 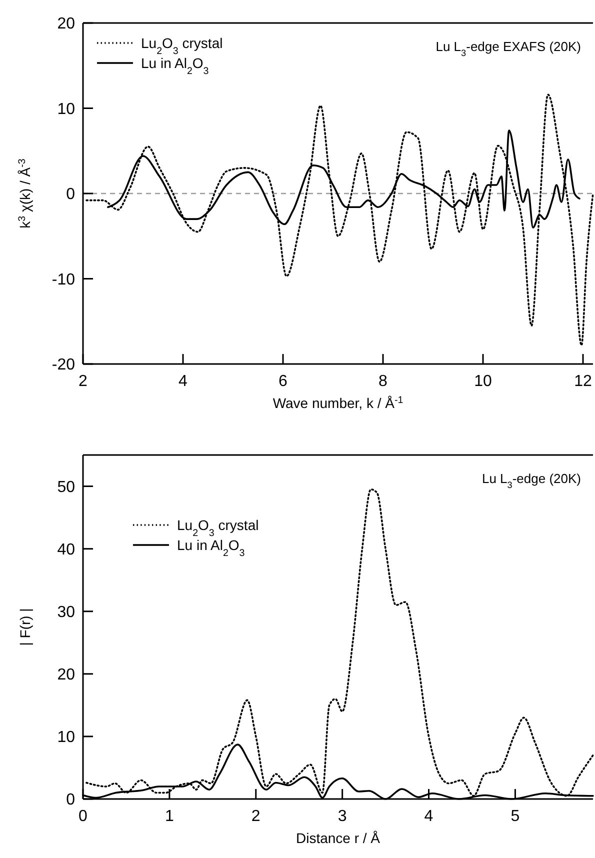 I want to click on x-axis-title: Wave number, k / Å$^{-1}$, so click(x=338, y=402).